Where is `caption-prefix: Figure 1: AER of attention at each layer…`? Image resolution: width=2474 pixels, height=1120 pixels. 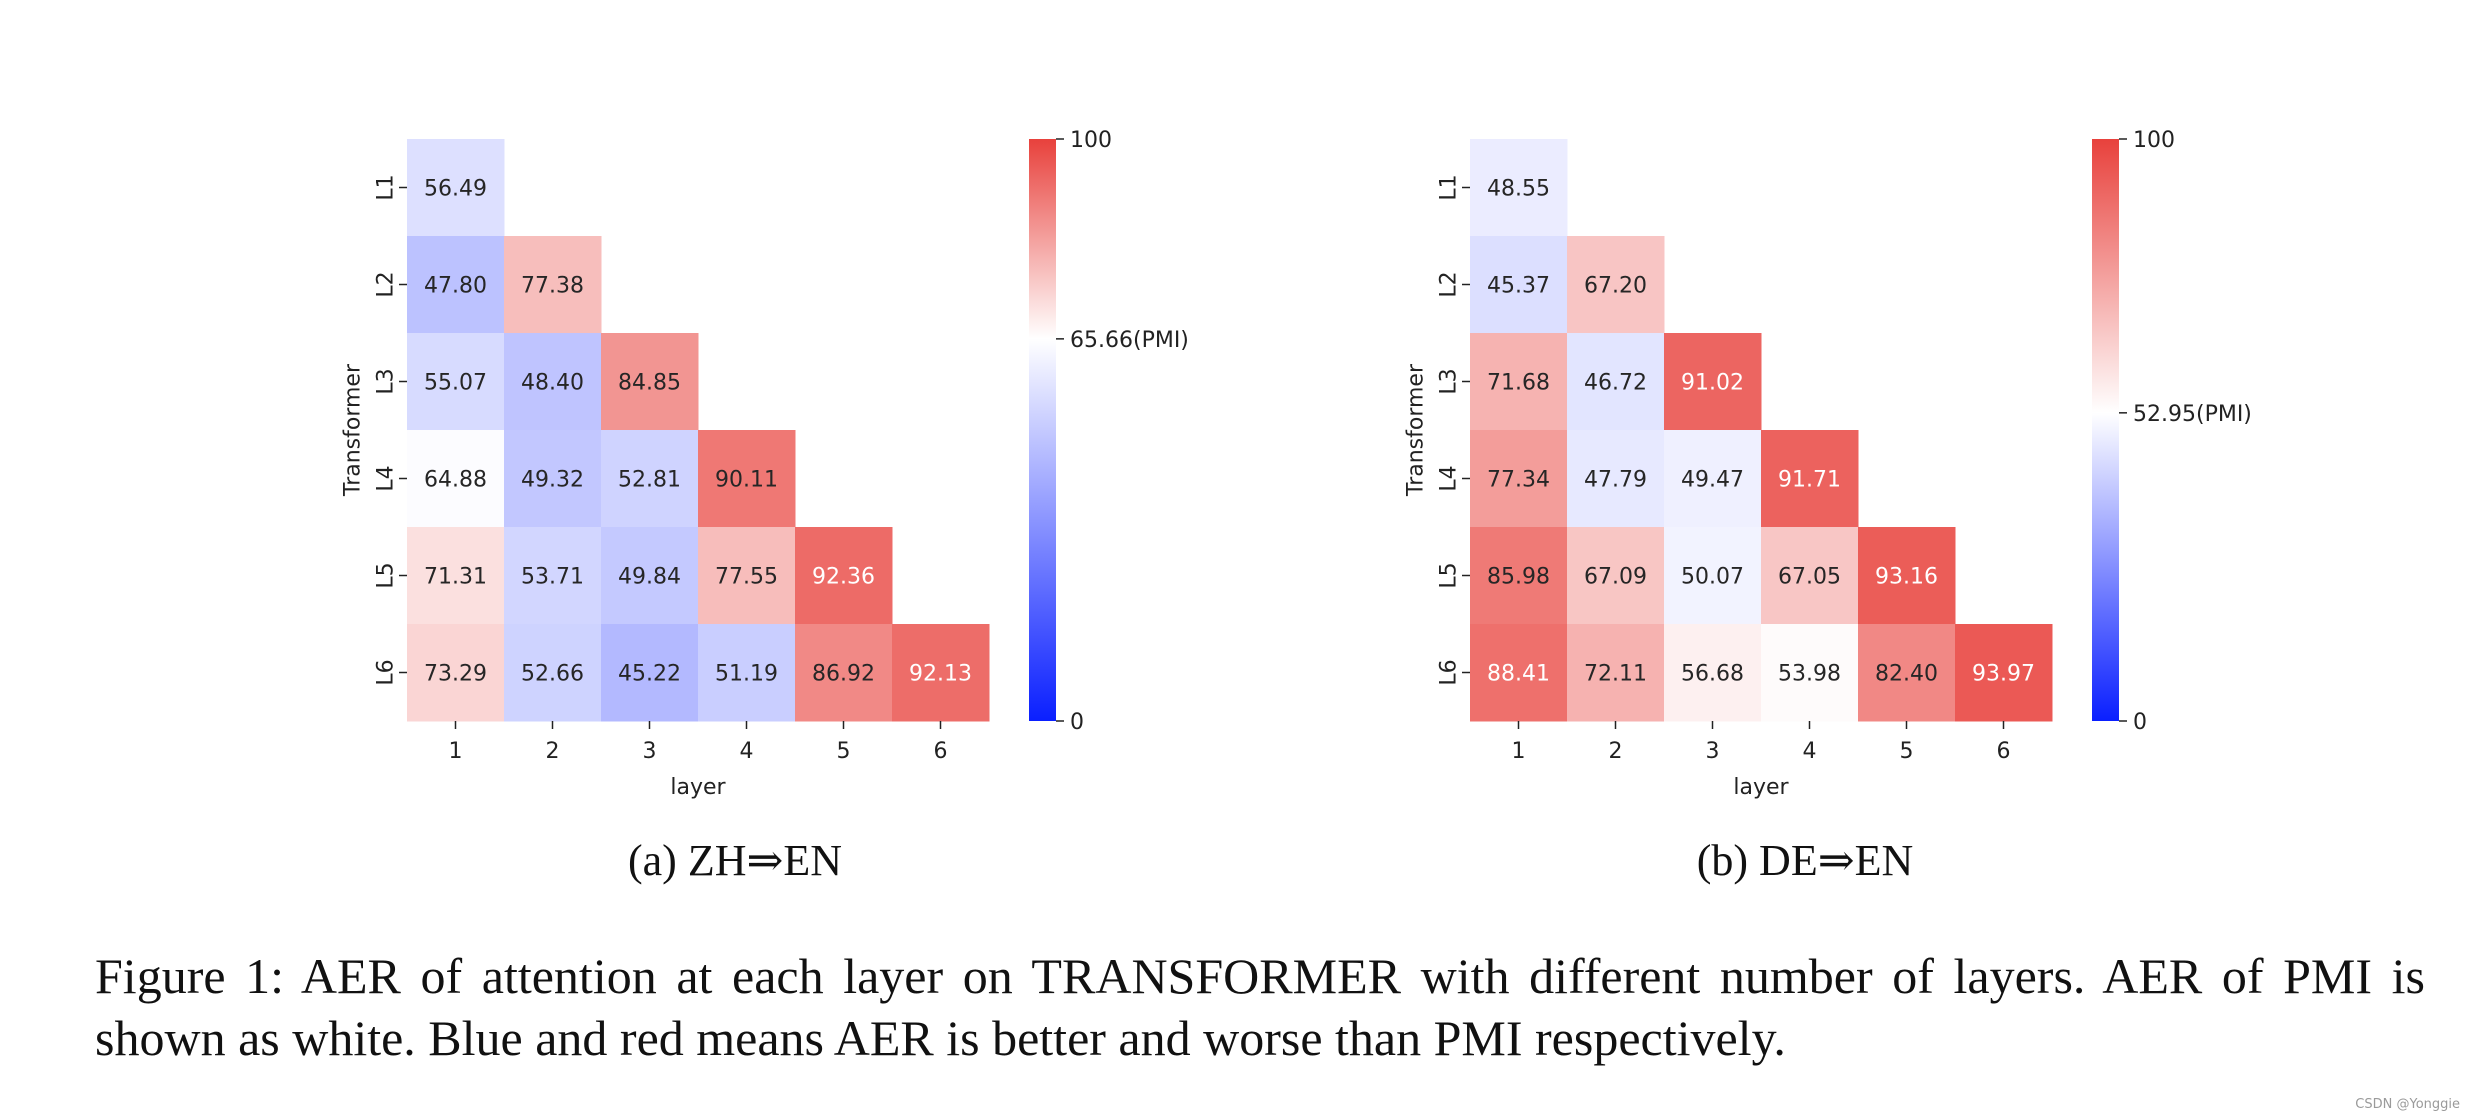 caption-prefix: Figure 1: AER of attention at each layer… is located at coordinates (578, 976).